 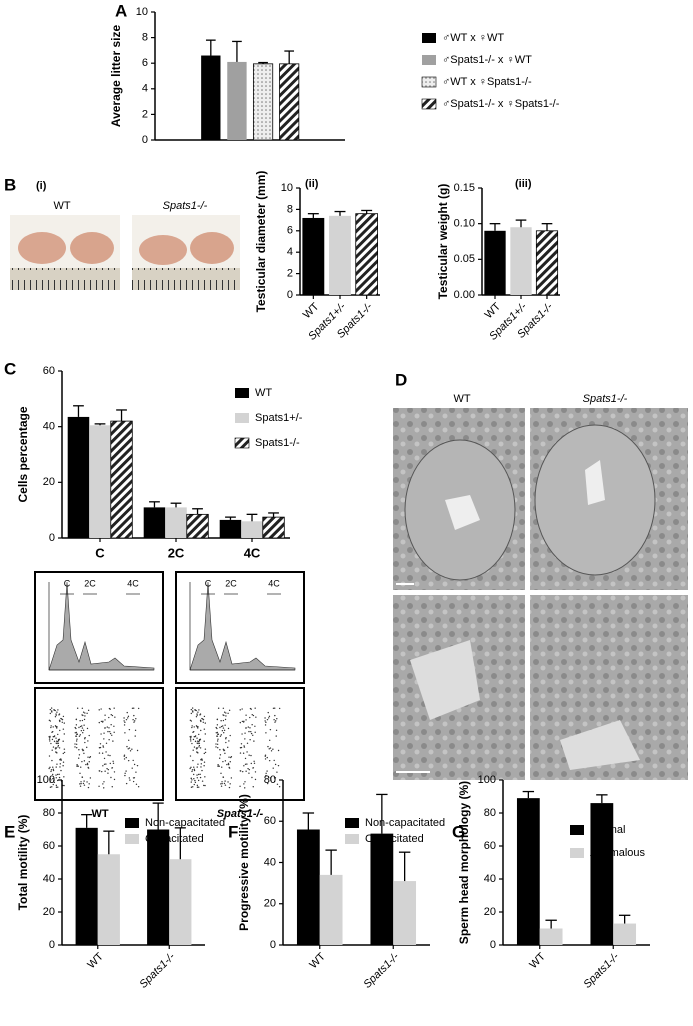 I want to click on legend-label: Spats1-/-, so click(x=277, y=443).